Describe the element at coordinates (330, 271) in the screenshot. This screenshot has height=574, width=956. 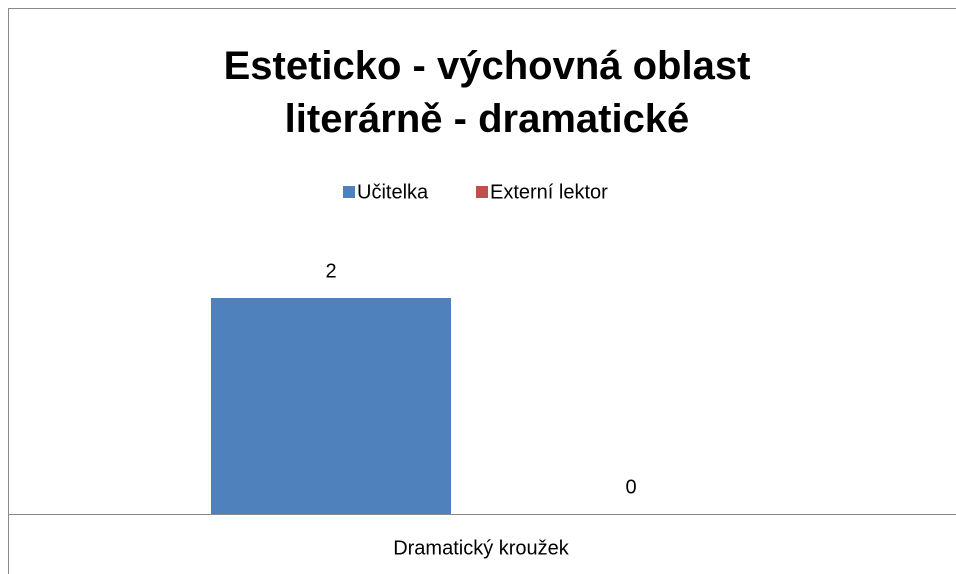
I see `data-label: 2` at that location.